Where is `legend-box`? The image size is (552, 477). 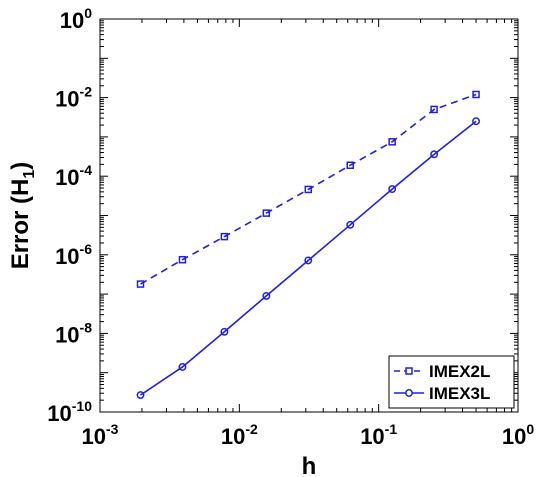 legend-box is located at coordinates (451, 382).